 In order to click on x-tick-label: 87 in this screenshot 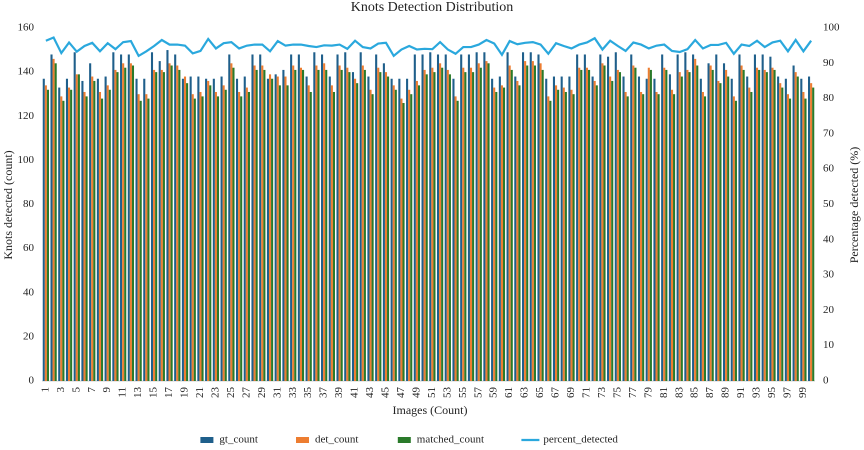, I will do `click(710, 393)`.